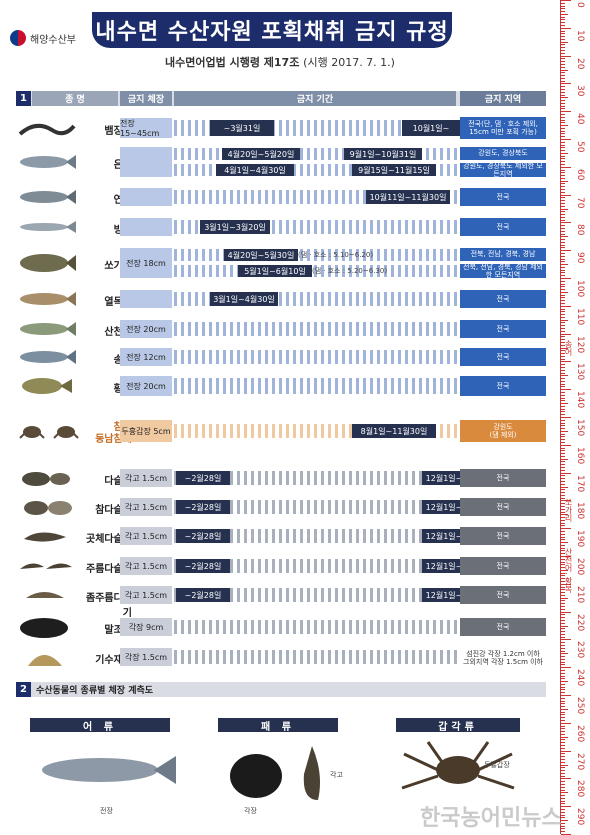 Image resolution: width=590 pixels, height=835 pixels. I want to click on min-size: 전장 15~45cm, so click(146, 128).